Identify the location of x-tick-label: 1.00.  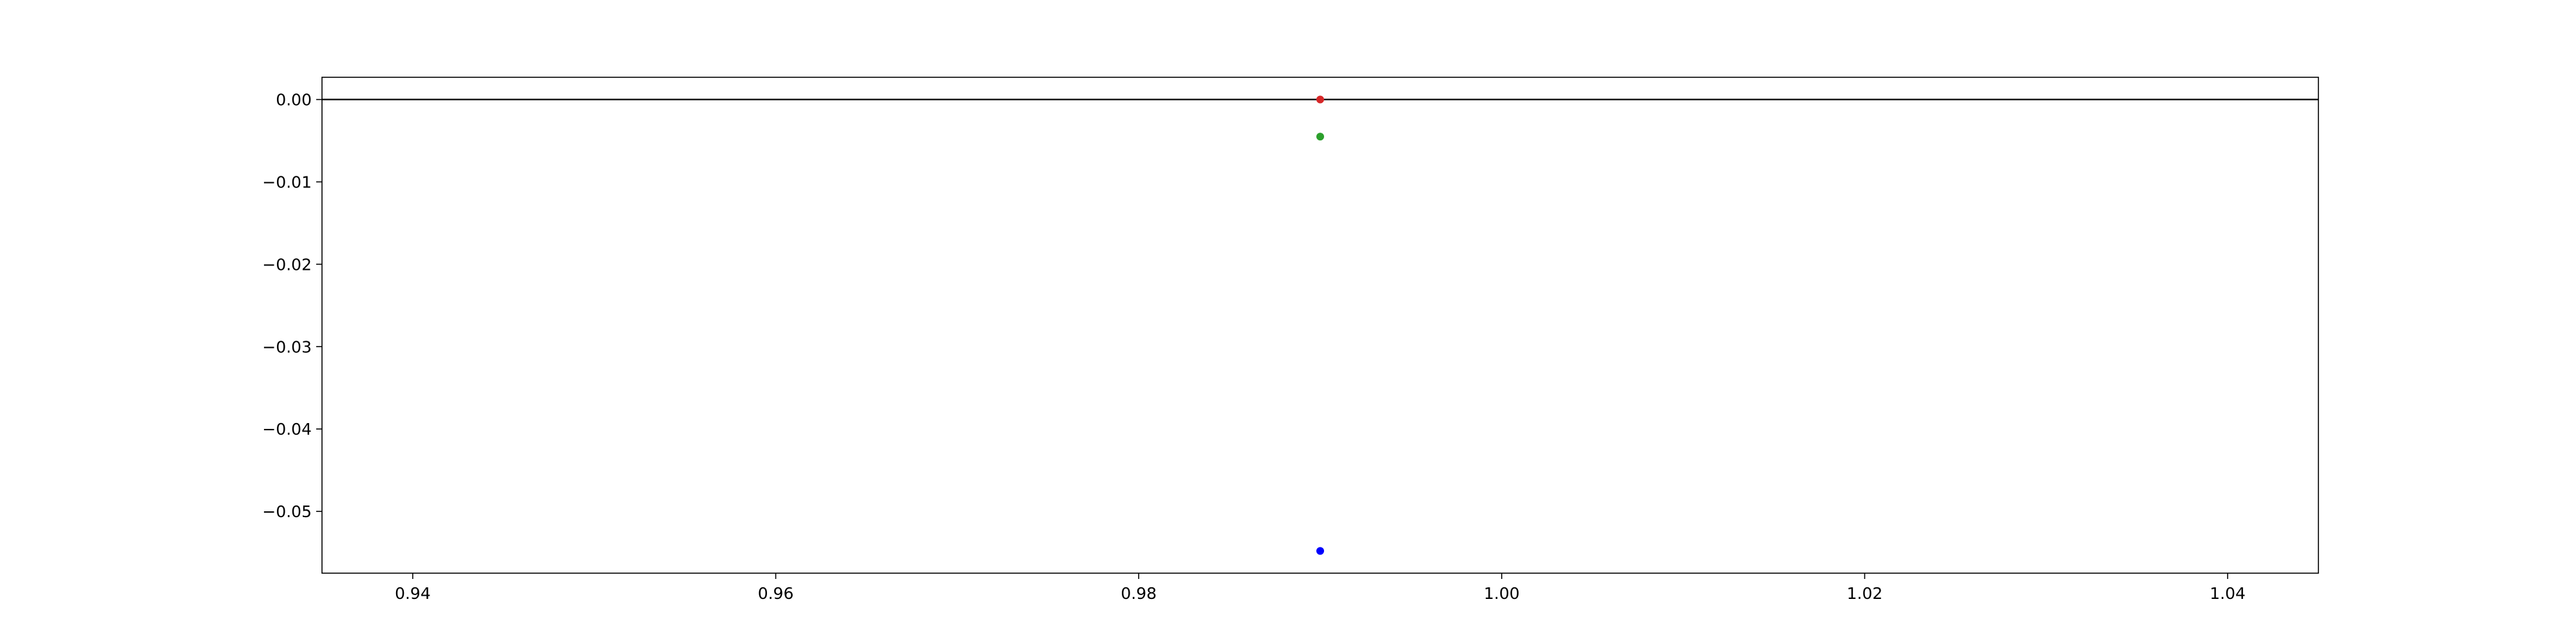
(1502, 593).